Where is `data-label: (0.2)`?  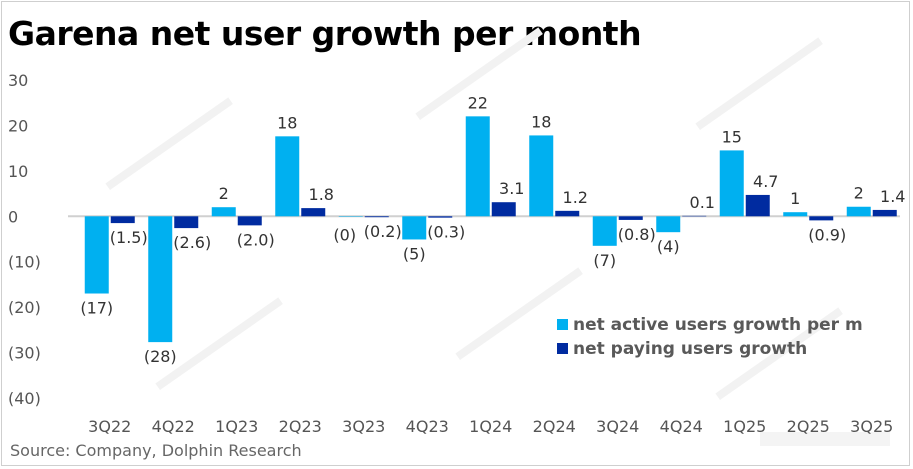 data-label: (0.2) is located at coordinates (383, 231).